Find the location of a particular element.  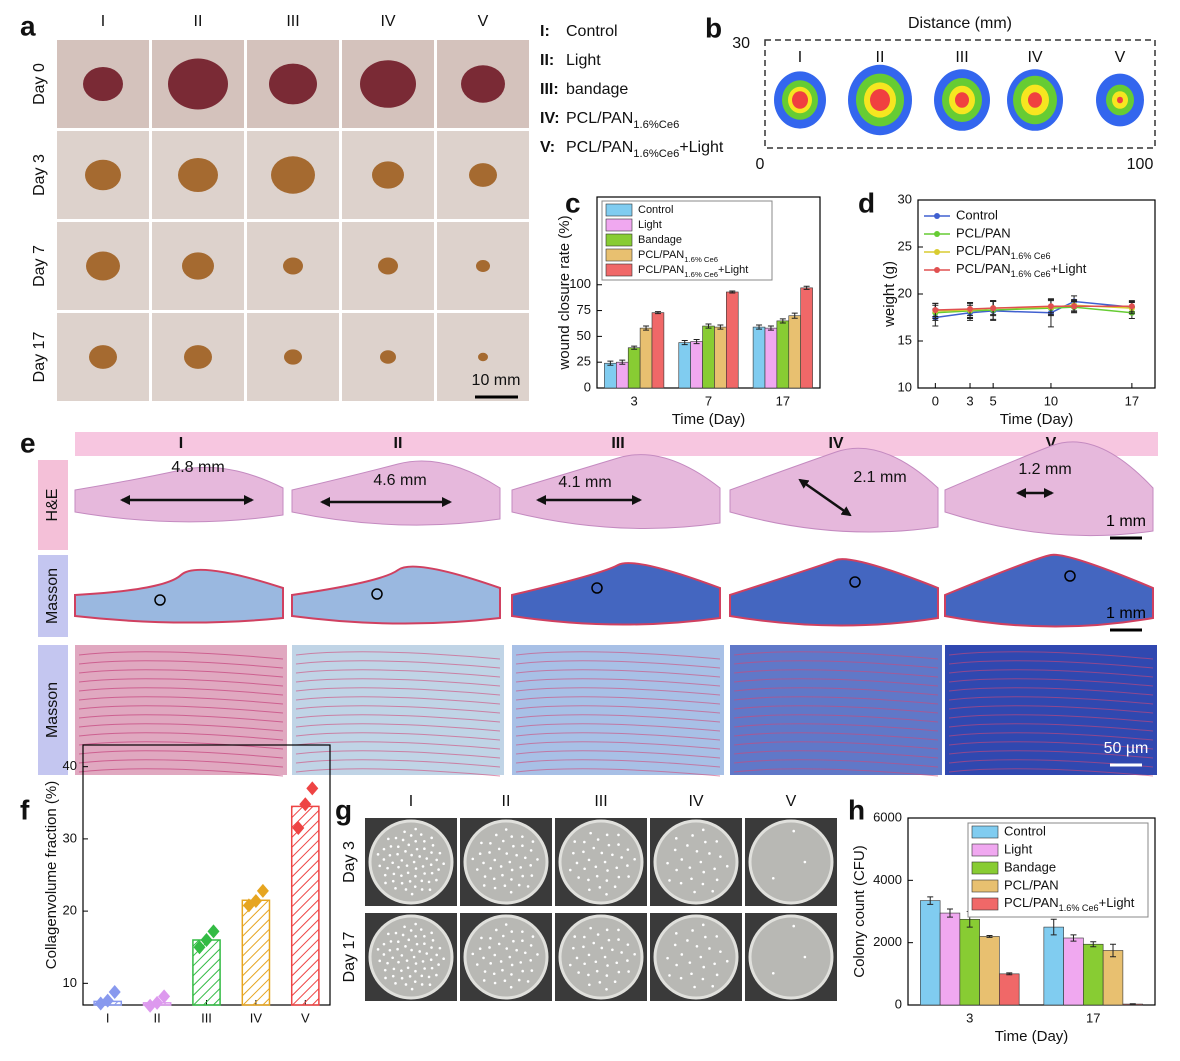

header-bar is located at coordinates (616, 444).